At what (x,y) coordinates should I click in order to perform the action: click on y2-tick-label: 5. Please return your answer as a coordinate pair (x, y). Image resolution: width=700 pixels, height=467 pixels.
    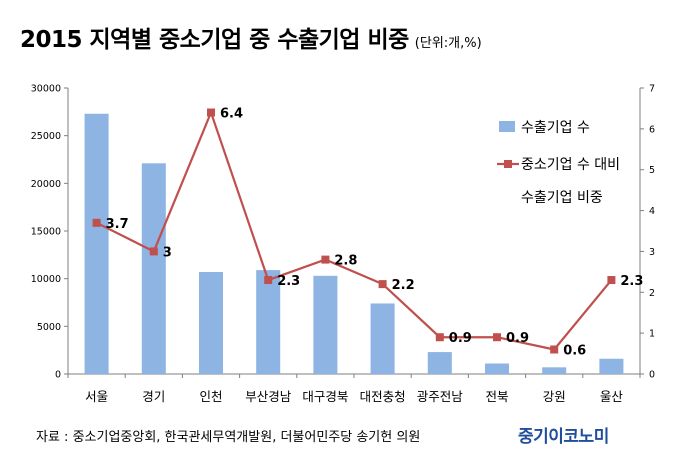
    Looking at the image, I should click on (652, 170).